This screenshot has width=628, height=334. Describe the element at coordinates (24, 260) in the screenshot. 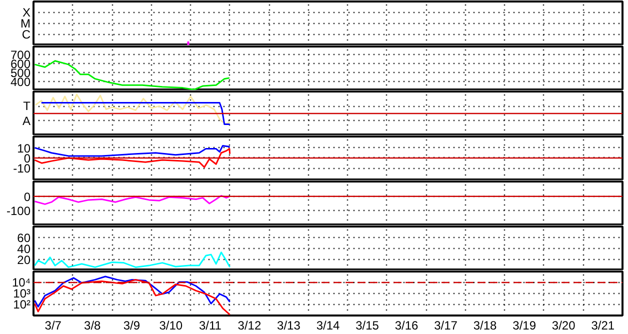

I see `y-tick-label: 20` at that location.